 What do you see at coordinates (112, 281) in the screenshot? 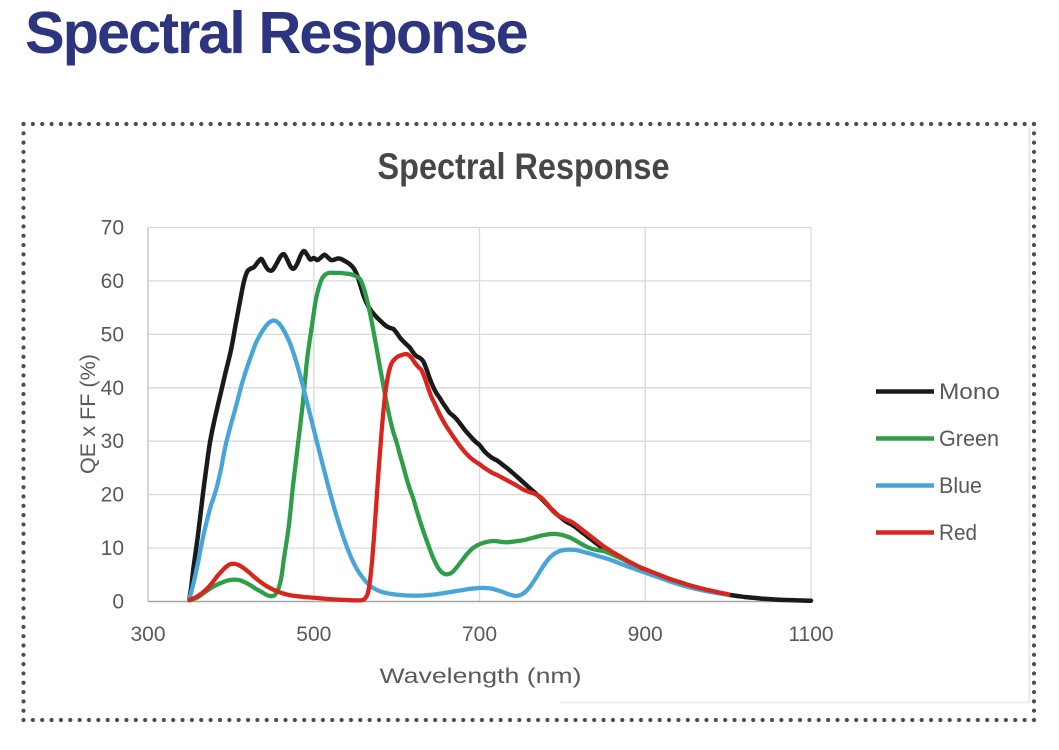
I see `svg-text: 60` at bounding box center [112, 281].